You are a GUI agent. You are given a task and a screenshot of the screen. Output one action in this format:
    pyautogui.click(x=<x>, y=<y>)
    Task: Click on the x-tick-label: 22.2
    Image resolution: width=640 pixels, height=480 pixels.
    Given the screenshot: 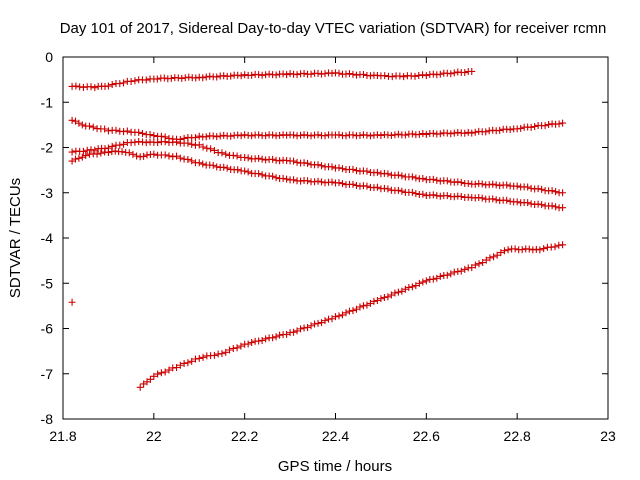 What is the action you would take?
    pyautogui.click(x=244, y=436)
    